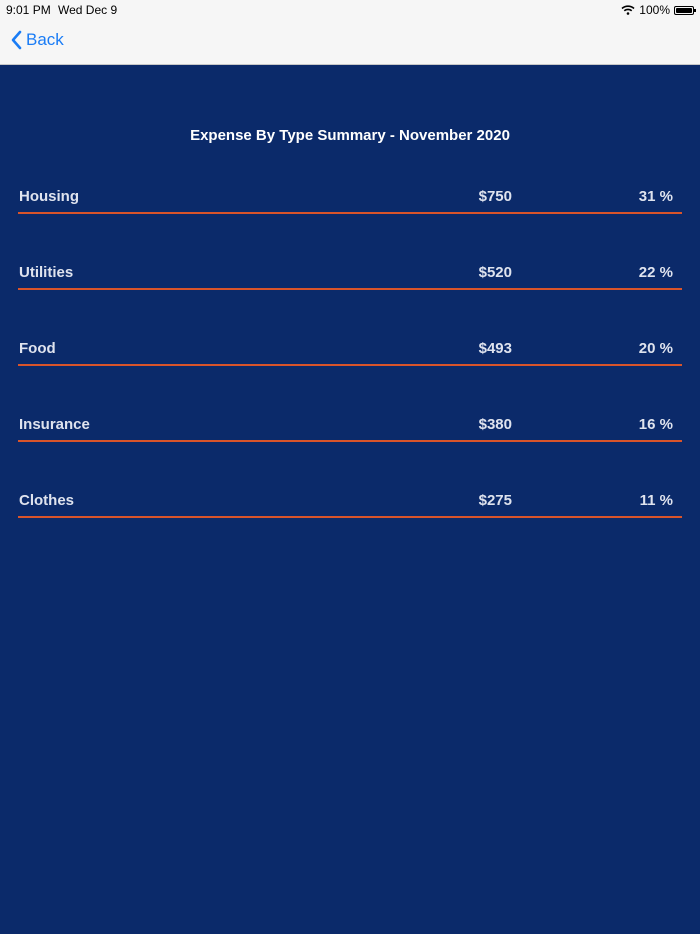 Image resolution: width=700 pixels, height=934 pixels. I want to click on expense-name: Housing, so click(49, 196).